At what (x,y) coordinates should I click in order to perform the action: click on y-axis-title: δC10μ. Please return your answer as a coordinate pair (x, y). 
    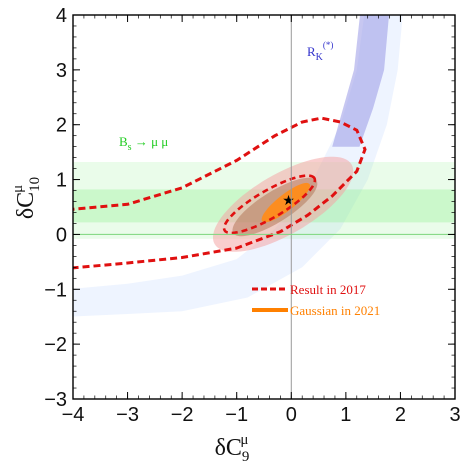
    Looking at the image, I should click on (26, 198).